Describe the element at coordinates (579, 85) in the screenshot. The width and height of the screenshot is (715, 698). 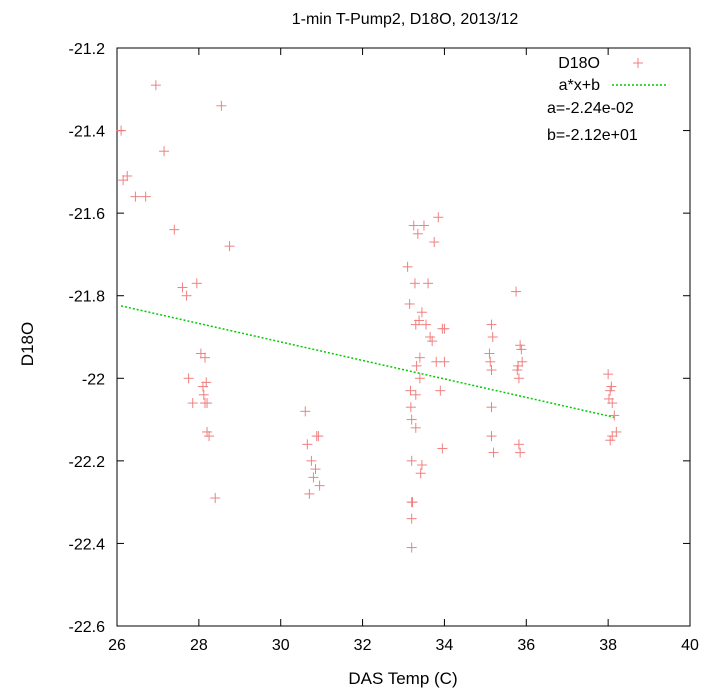
I see `legend-label-fit: a*x+b` at that location.